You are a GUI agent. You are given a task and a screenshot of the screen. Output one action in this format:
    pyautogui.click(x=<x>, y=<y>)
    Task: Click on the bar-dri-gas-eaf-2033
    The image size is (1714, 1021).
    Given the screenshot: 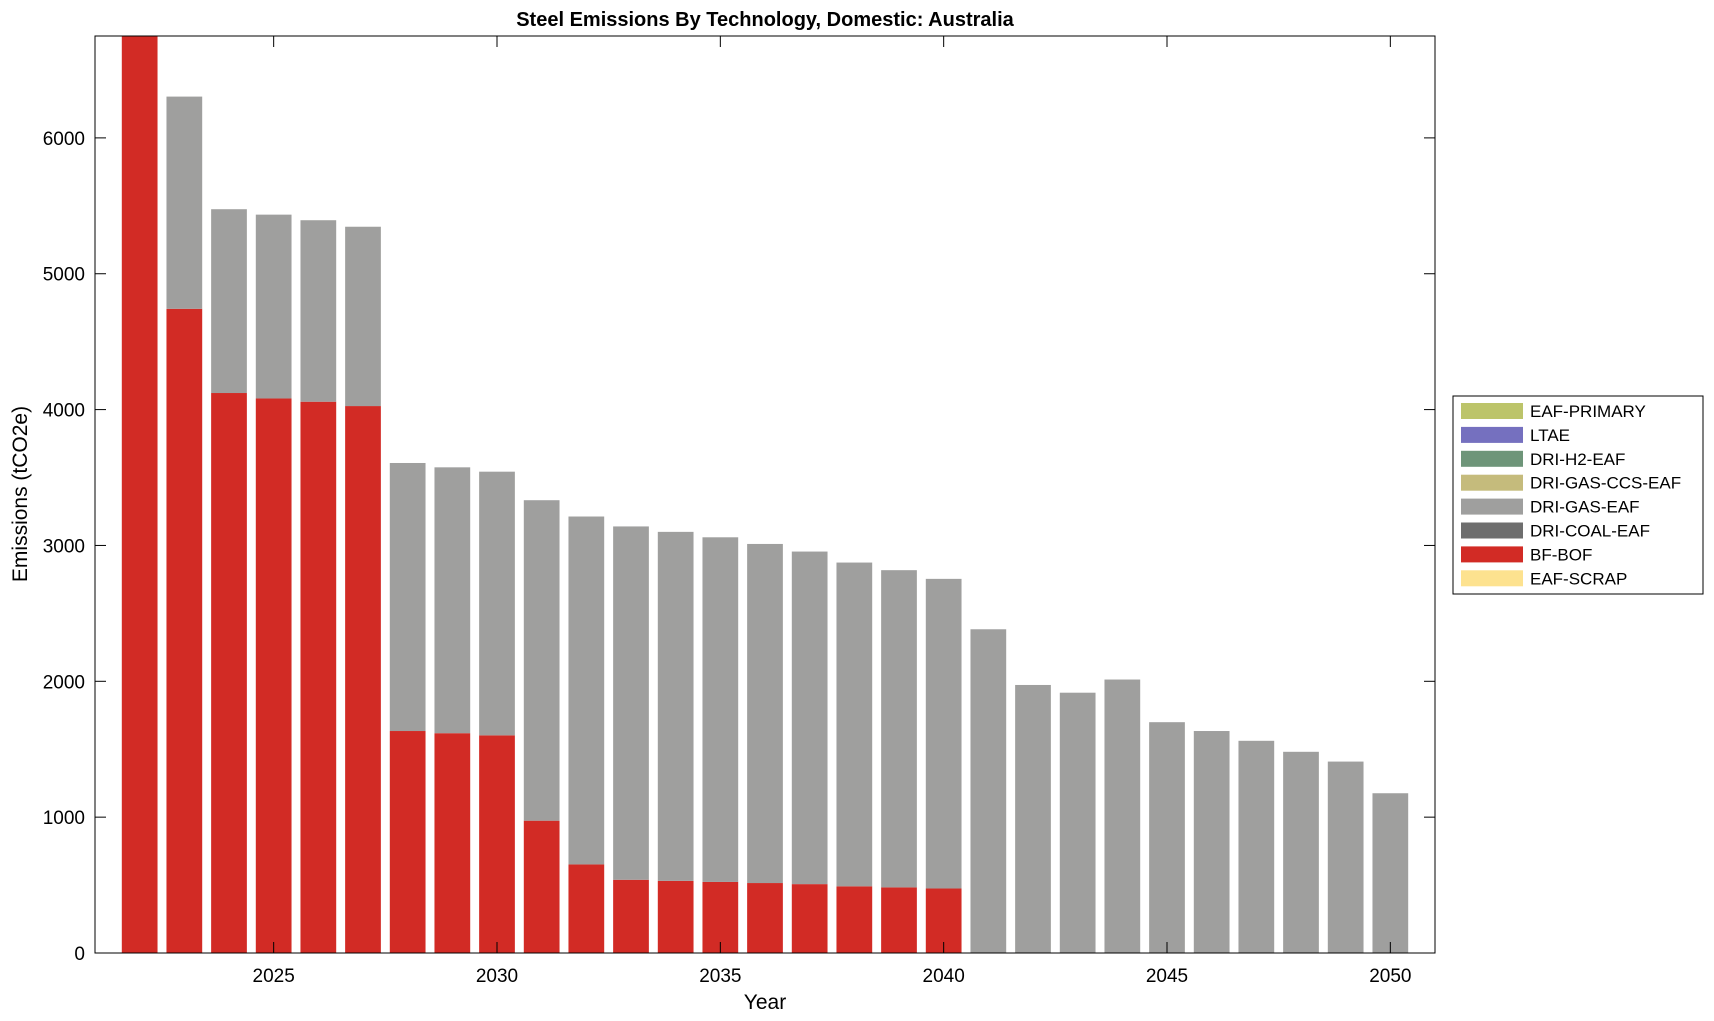 What is the action you would take?
    pyautogui.click(x=631, y=703)
    